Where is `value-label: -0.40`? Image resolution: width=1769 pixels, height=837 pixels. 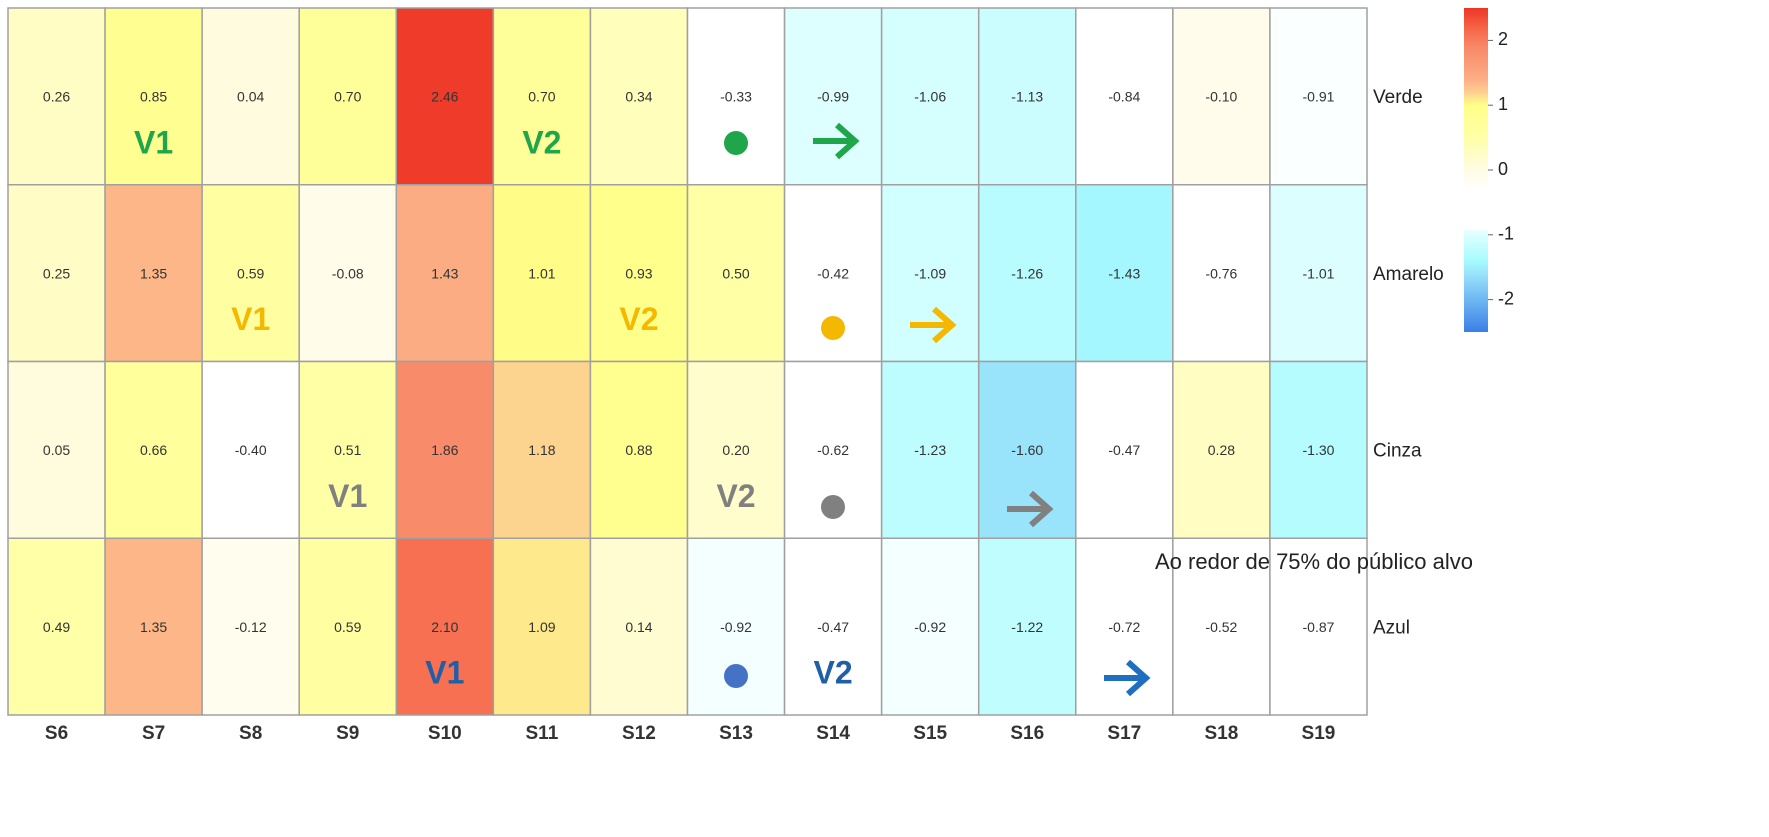
value-label: -0.40 is located at coordinates (251, 450).